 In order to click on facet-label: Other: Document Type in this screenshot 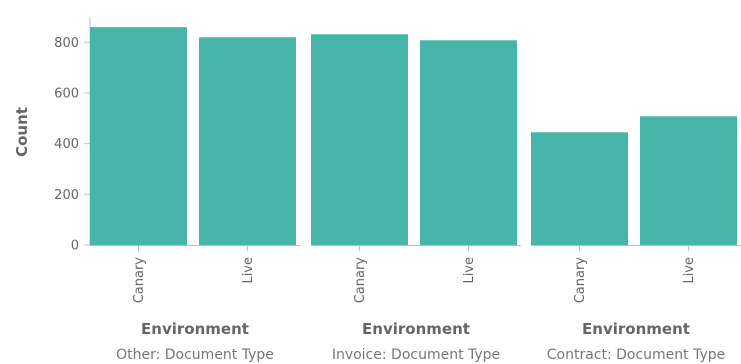, I will do `click(195, 355)`.